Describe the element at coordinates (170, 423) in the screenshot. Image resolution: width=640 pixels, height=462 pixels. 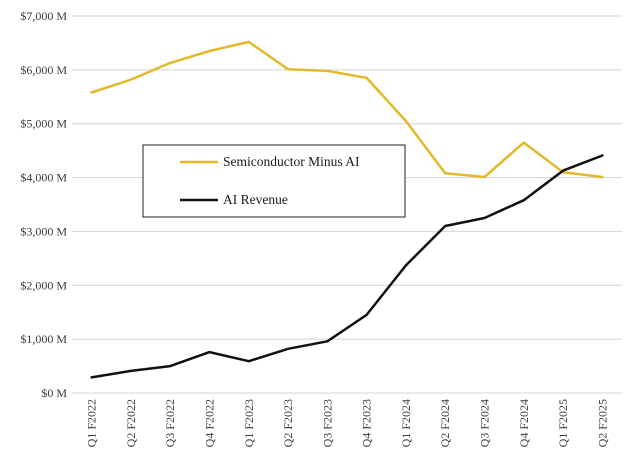
I see `x-tick-label: Q3 F2022` at that location.